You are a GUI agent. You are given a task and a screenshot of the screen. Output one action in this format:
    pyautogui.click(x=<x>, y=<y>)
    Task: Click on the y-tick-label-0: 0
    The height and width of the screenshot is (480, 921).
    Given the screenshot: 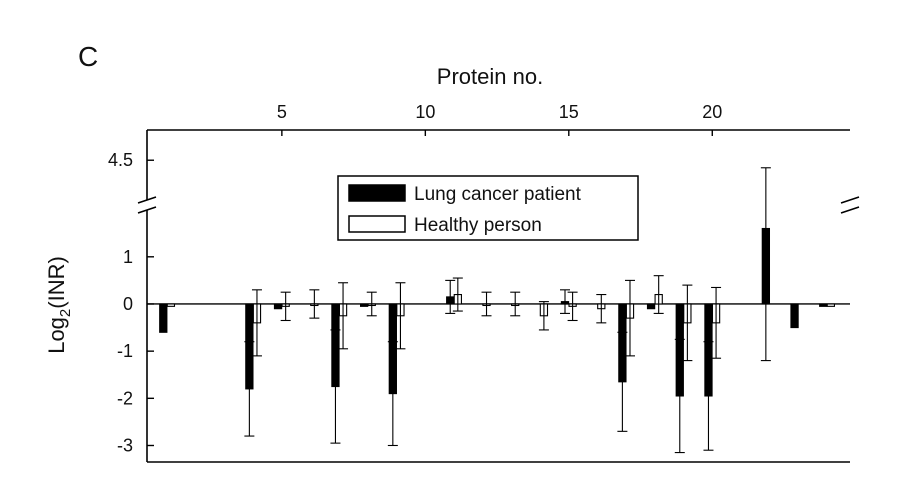 What is the action you would take?
    pyautogui.click(x=128, y=304)
    